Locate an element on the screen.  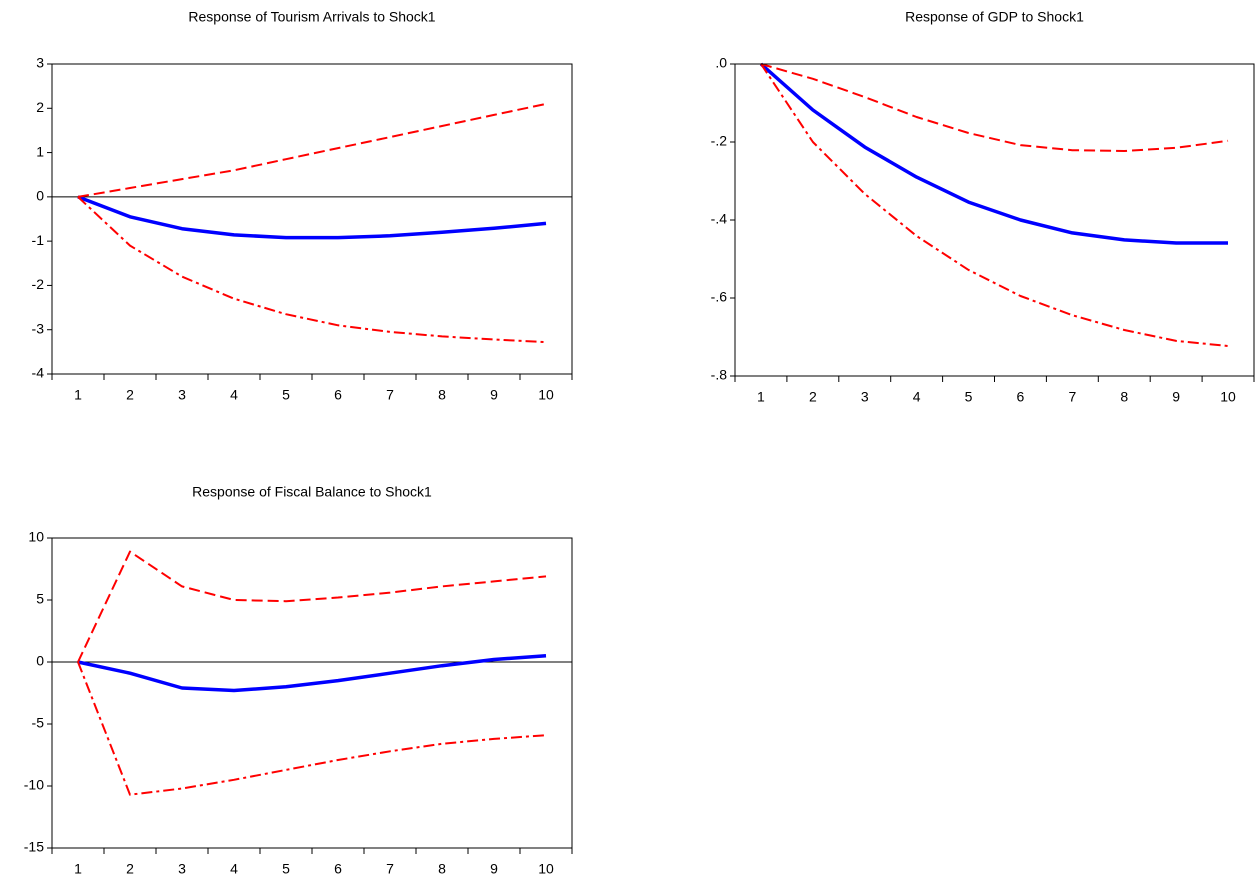
y-tick-label: 10 is located at coordinates (36, 537).